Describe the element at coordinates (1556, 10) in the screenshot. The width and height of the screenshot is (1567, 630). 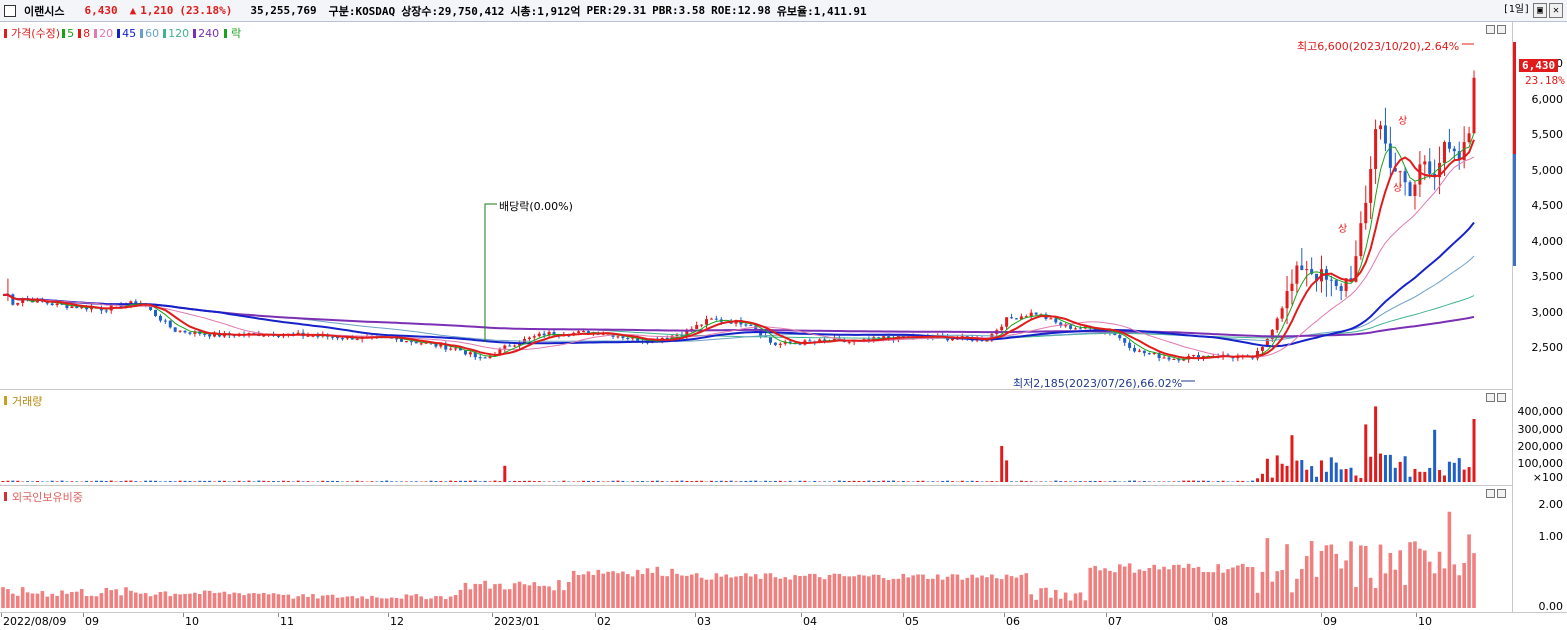
I see `close-icon: ✕` at that location.